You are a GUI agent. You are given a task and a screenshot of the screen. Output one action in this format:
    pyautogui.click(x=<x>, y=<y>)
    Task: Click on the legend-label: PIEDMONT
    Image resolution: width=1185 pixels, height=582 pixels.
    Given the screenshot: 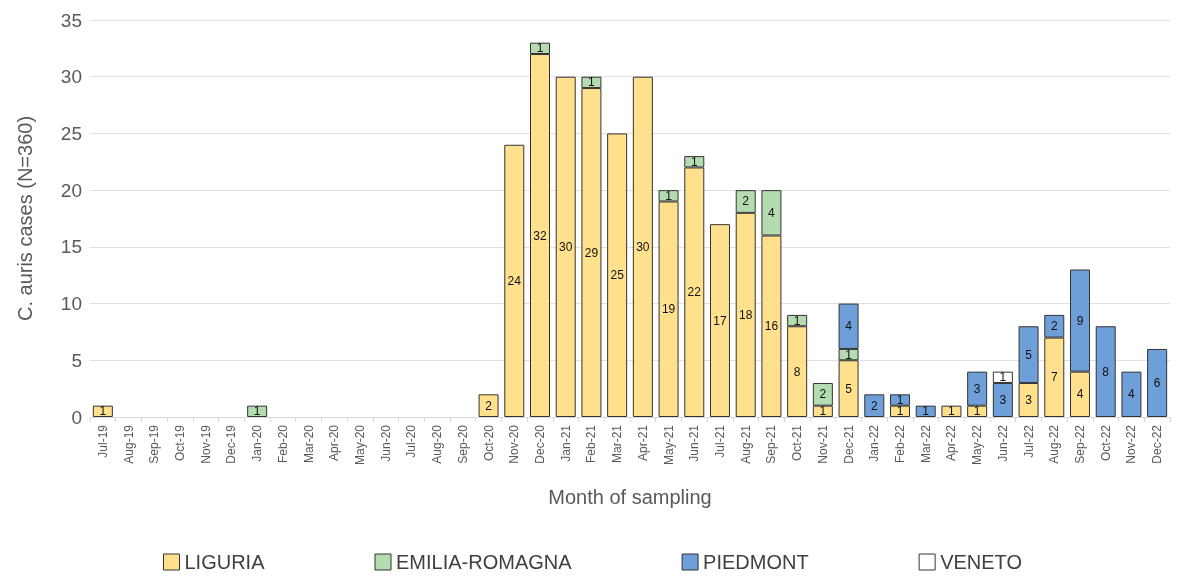 What is the action you would take?
    pyautogui.click(x=756, y=562)
    